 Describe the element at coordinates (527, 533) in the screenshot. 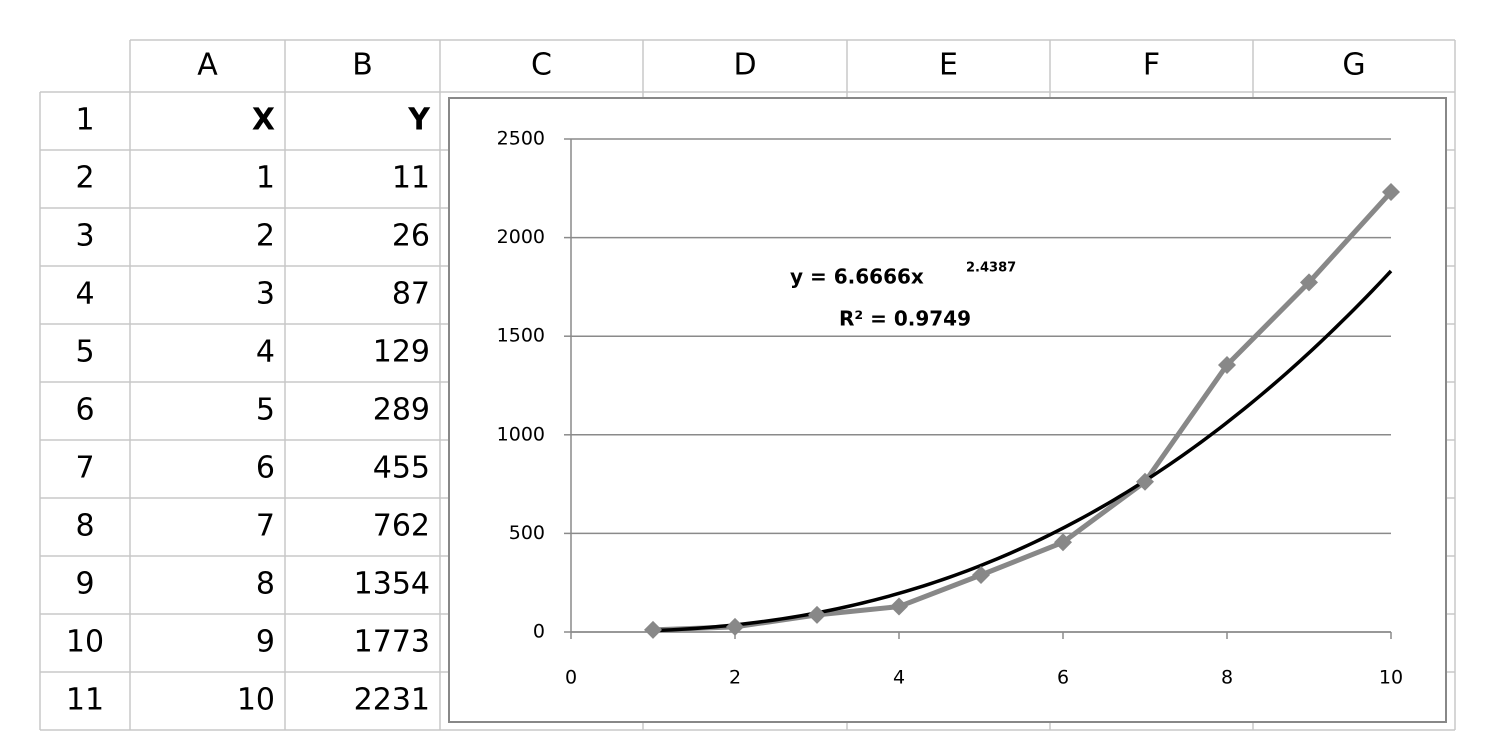

I see `y-tick-label: 500` at that location.